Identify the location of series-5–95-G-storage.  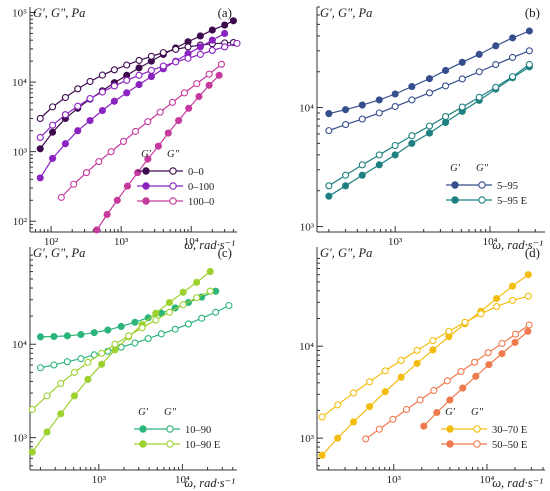
(429, 72).